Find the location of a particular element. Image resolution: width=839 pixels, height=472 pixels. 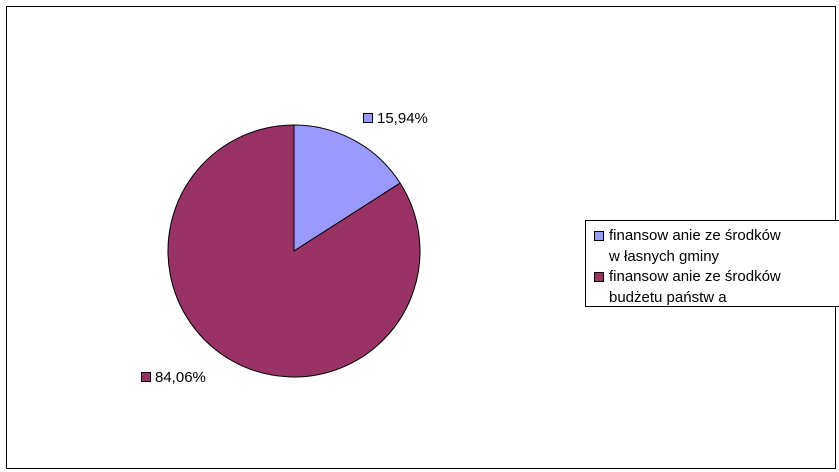

data-label-slice-2: 84,06% is located at coordinates (173, 377).